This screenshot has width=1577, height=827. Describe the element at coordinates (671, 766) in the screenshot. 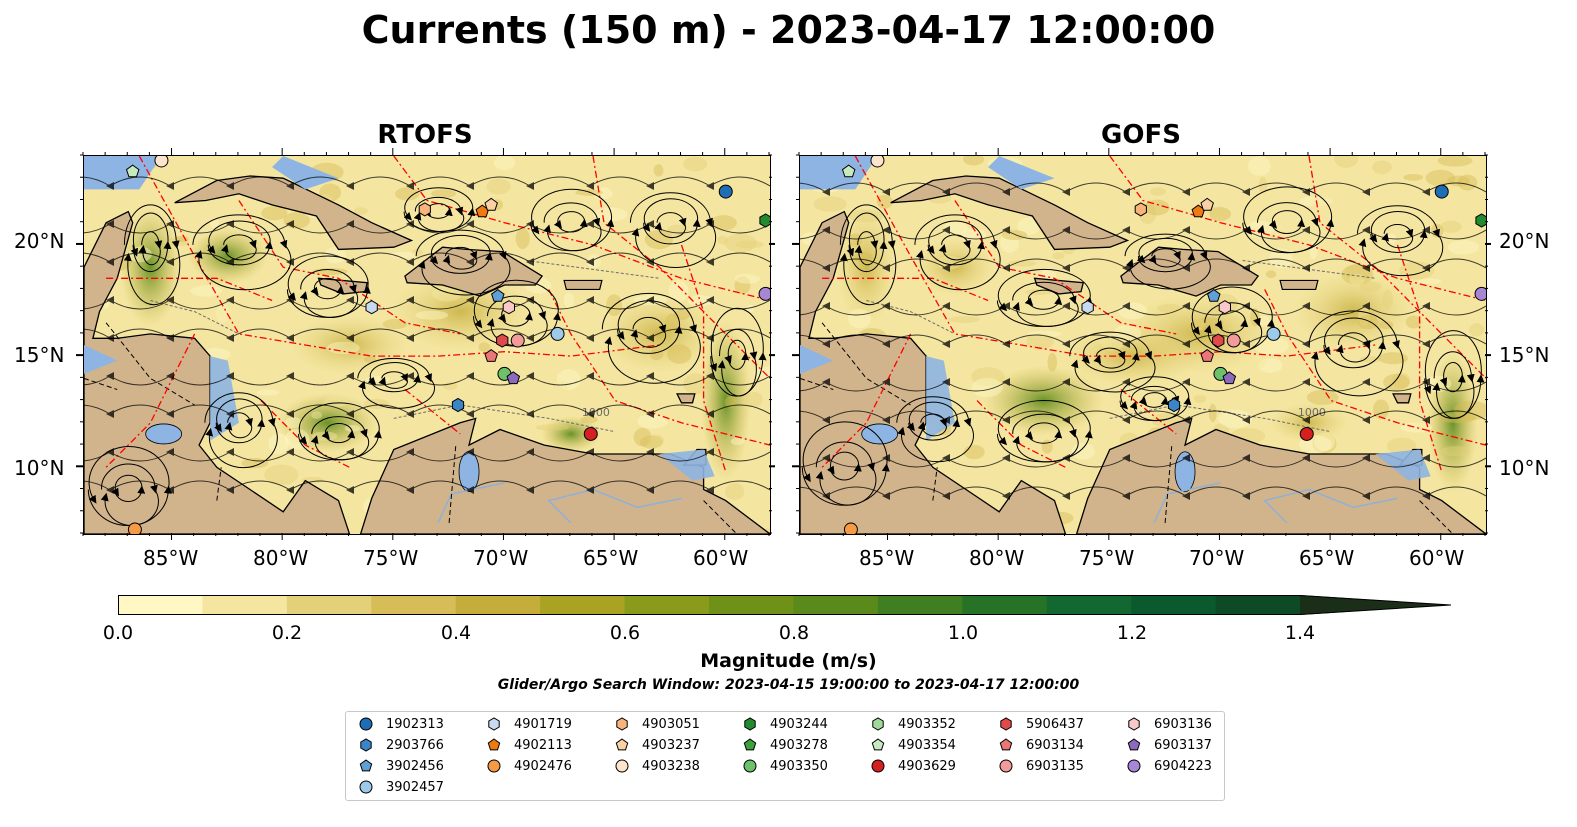

I see `legend-label: 4903238` at that location.